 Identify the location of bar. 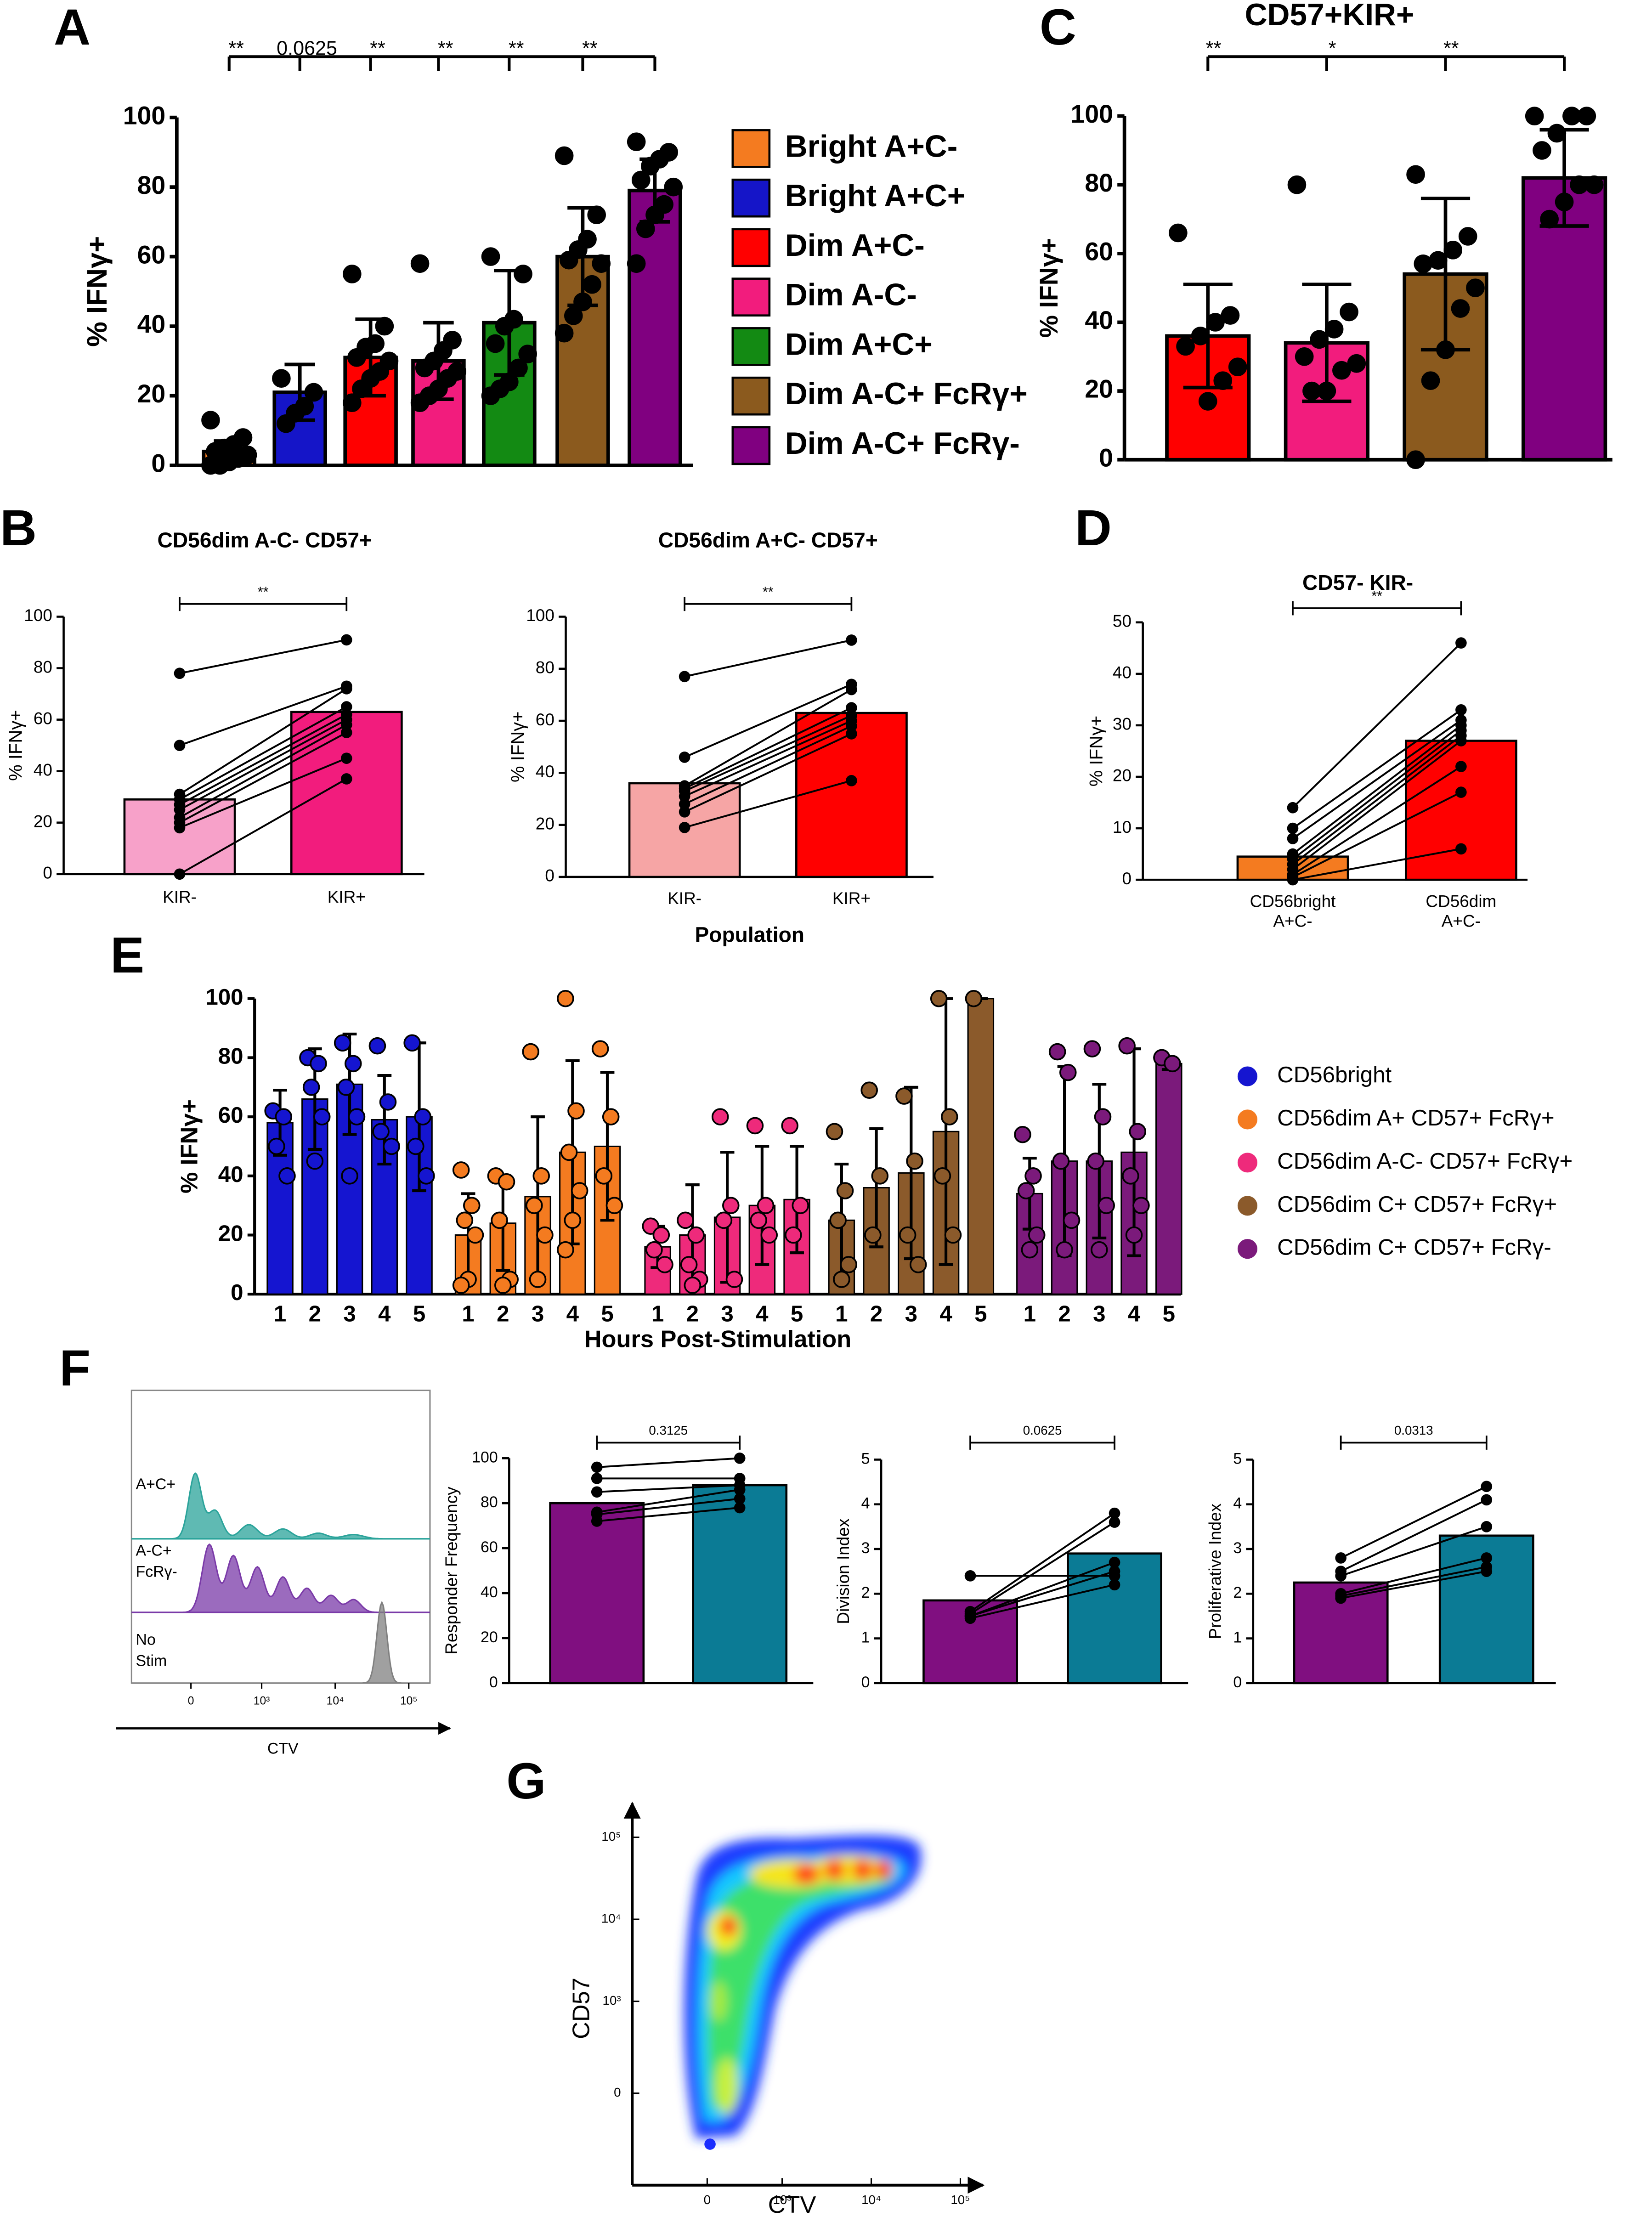
(655, 327).